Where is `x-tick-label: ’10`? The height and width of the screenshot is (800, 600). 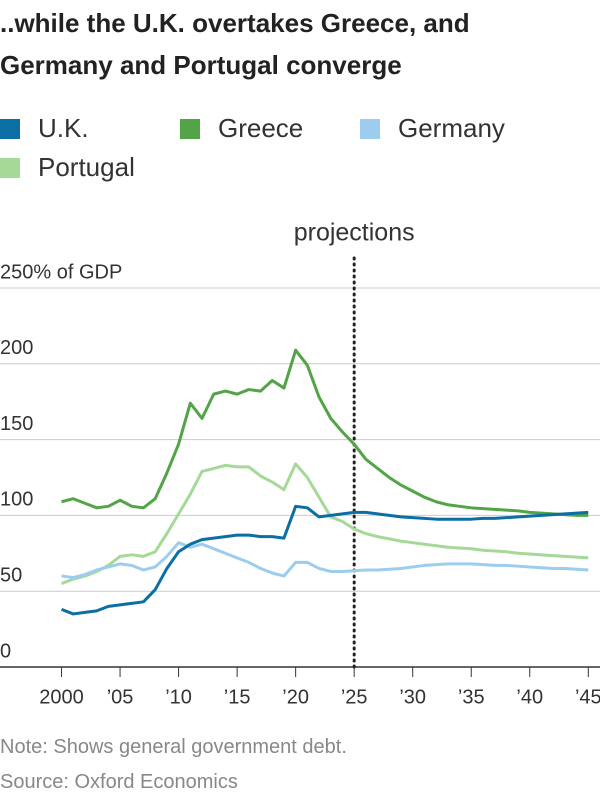
x-tick-label: ’10 is located at coordinates (178, 697).